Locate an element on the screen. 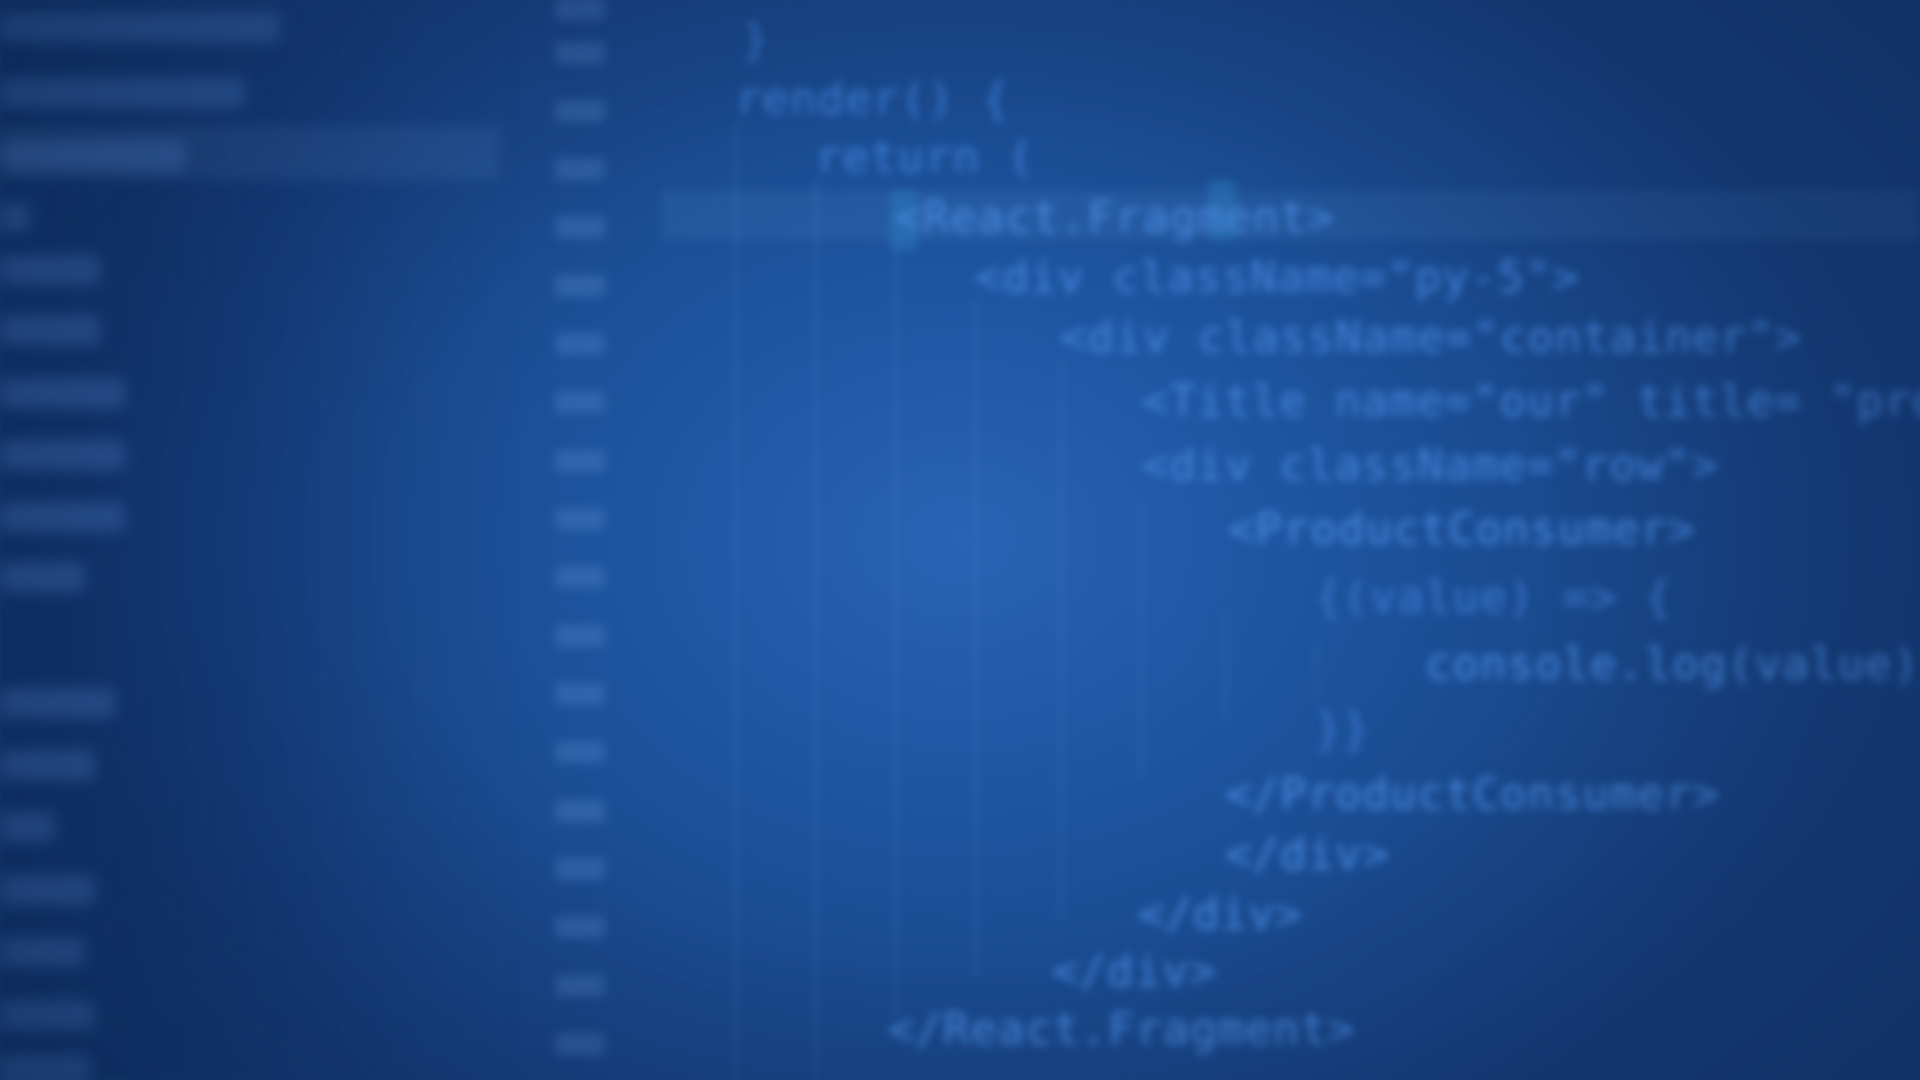 The image size is (1920, 1080). code-line: <div className="py-5"> is located at coordinates (1277, 277).